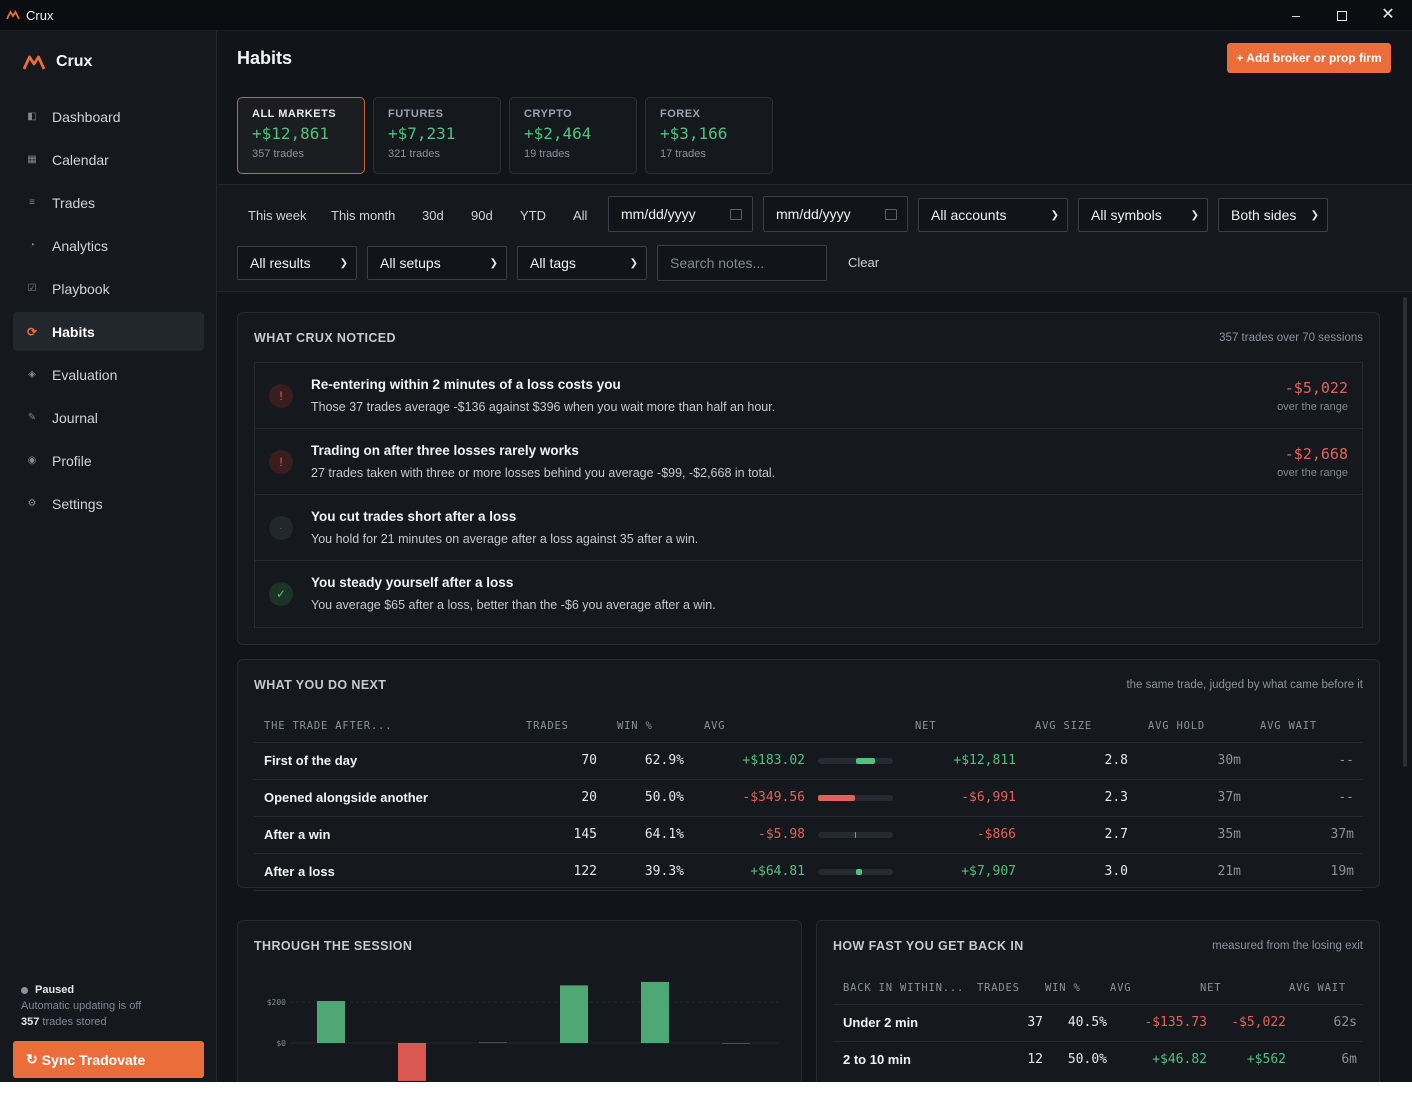 The width and height of the screenshot is (1412, 1095). Describe the element at coordinates (108, 116) in the screenshot. I see `sidebar-item-dashboard: ◧ Dashboard` at that location.